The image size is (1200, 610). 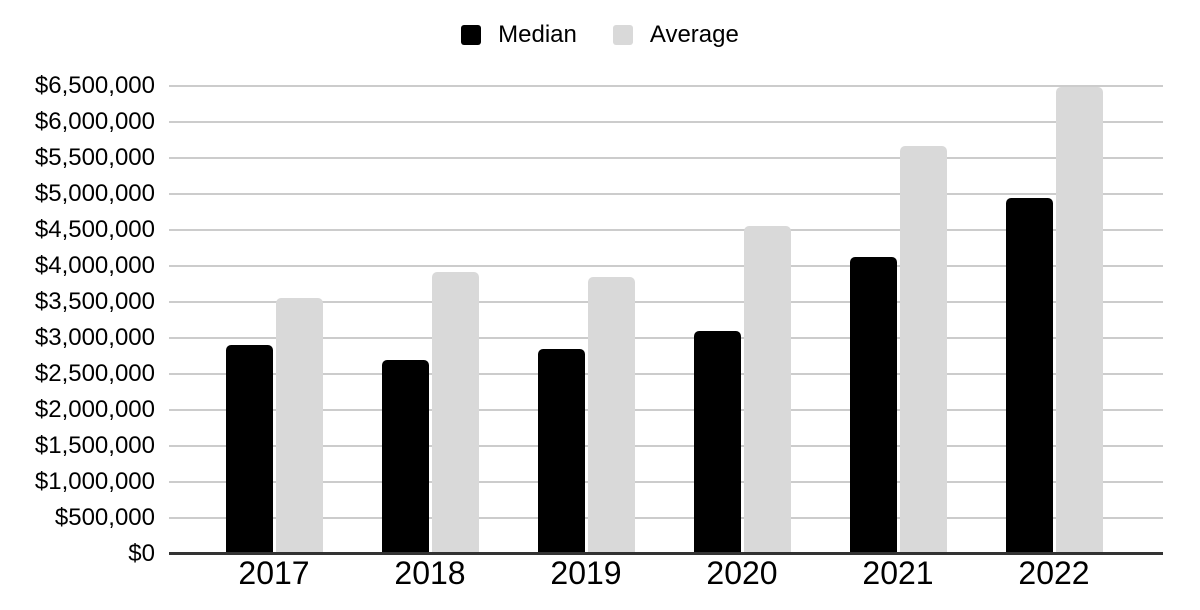 What do you see at coordinates (94, 445) in the screenshot?
I see `y-tick-label: $1,500,000` at bounding box center [94, 445].